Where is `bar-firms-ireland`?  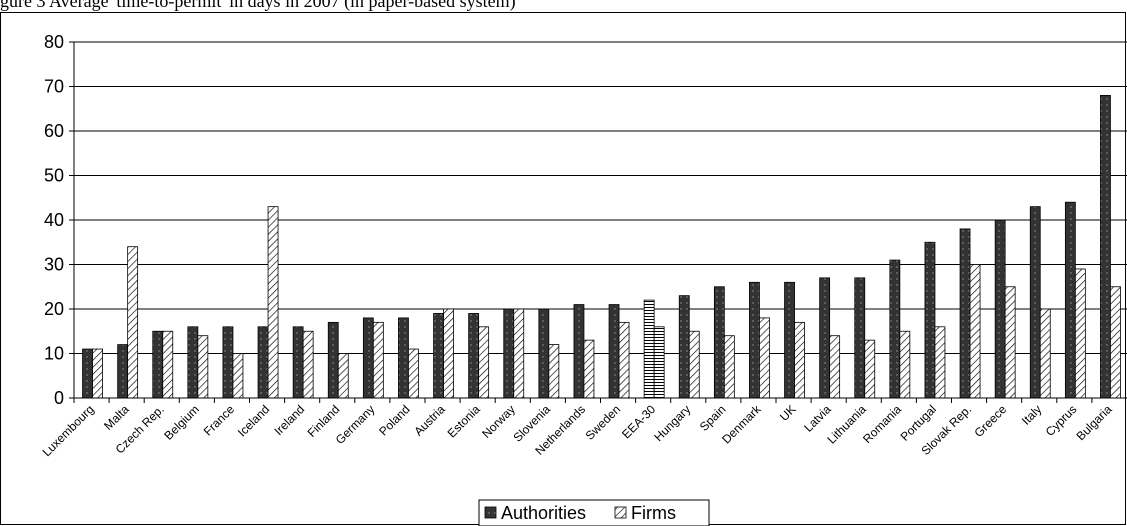
bar-firms-ireland is located at coordinates (308, 364).